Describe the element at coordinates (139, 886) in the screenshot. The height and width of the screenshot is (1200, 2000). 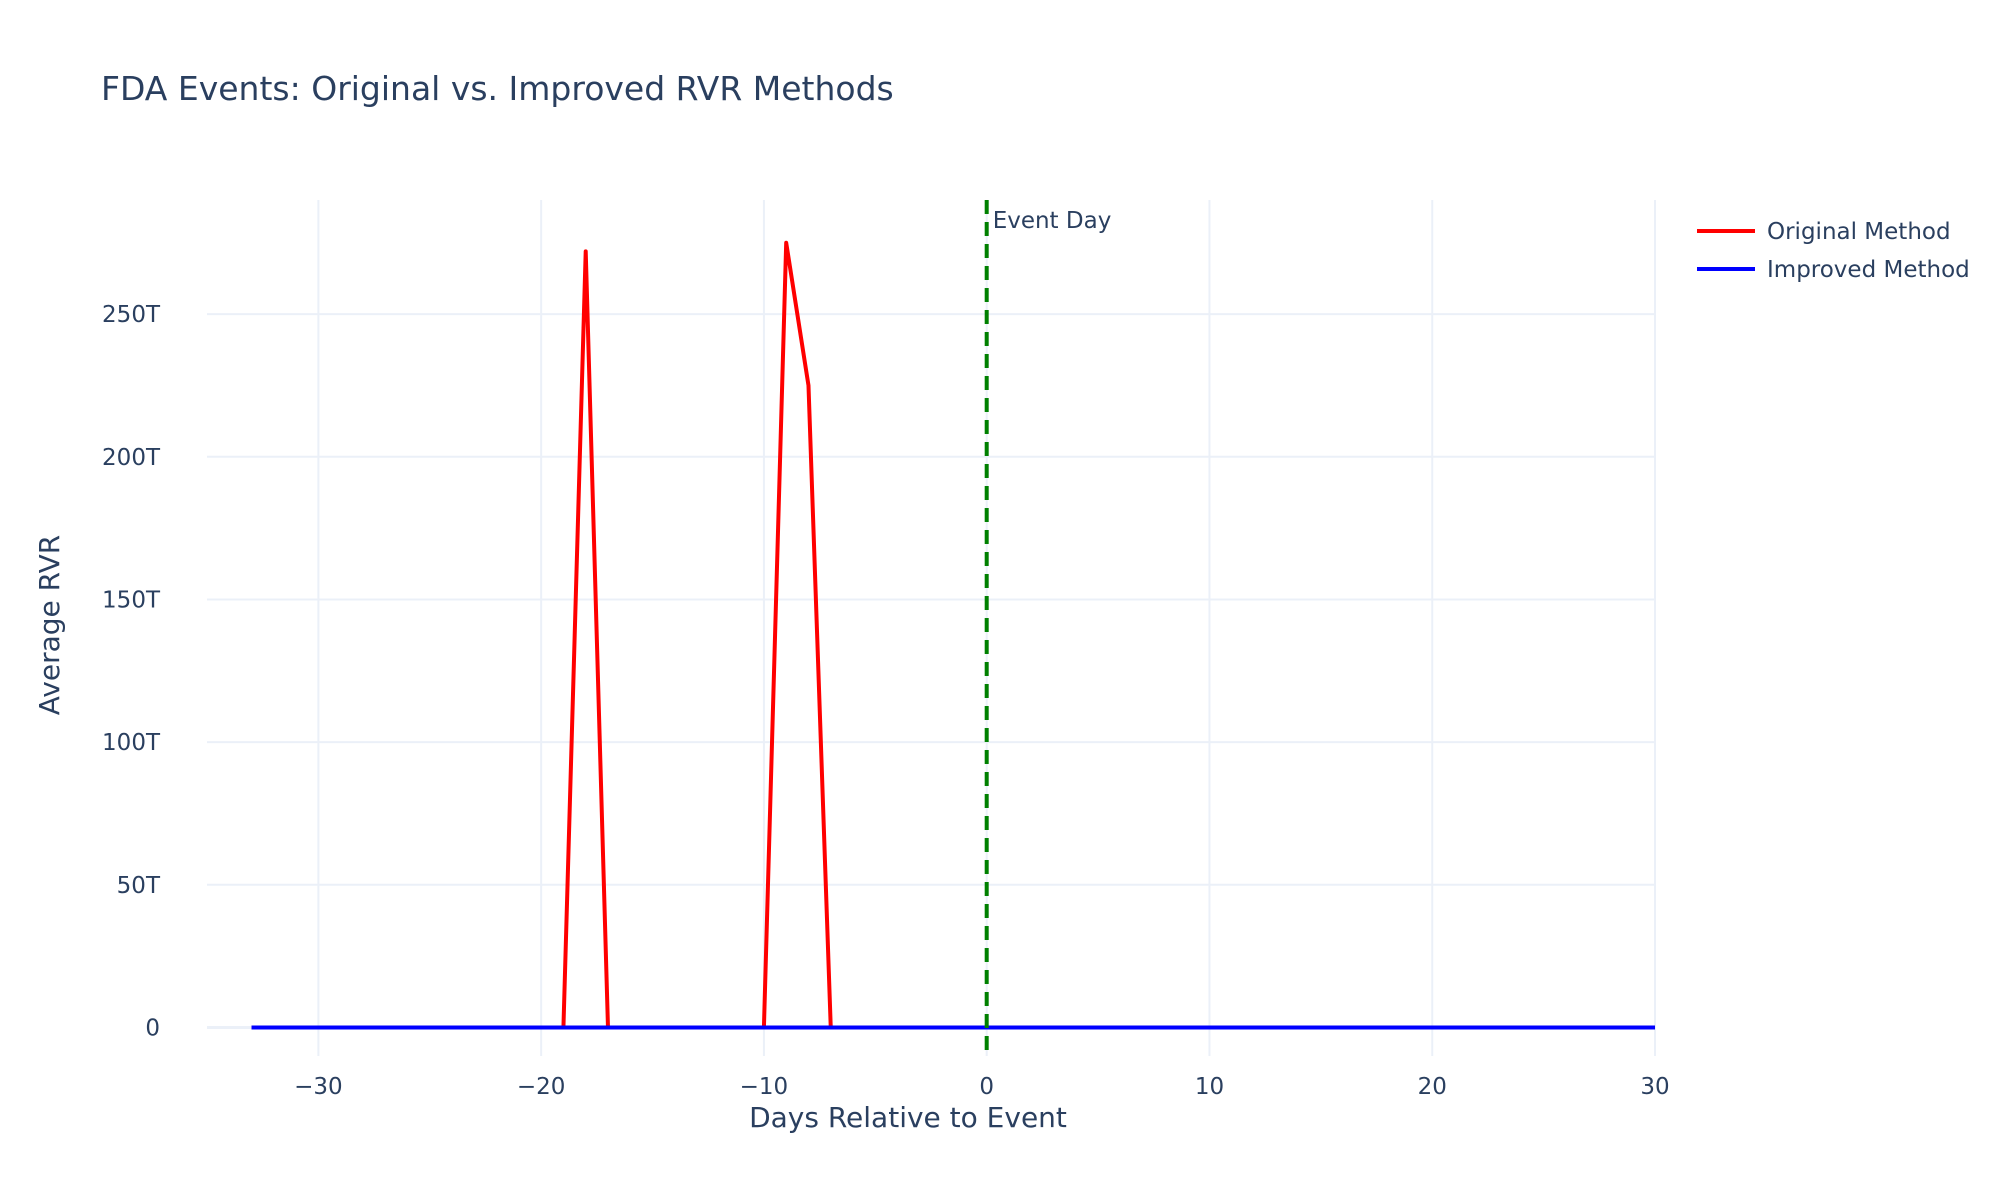
I see `y-tick-label: 50T` at that location.